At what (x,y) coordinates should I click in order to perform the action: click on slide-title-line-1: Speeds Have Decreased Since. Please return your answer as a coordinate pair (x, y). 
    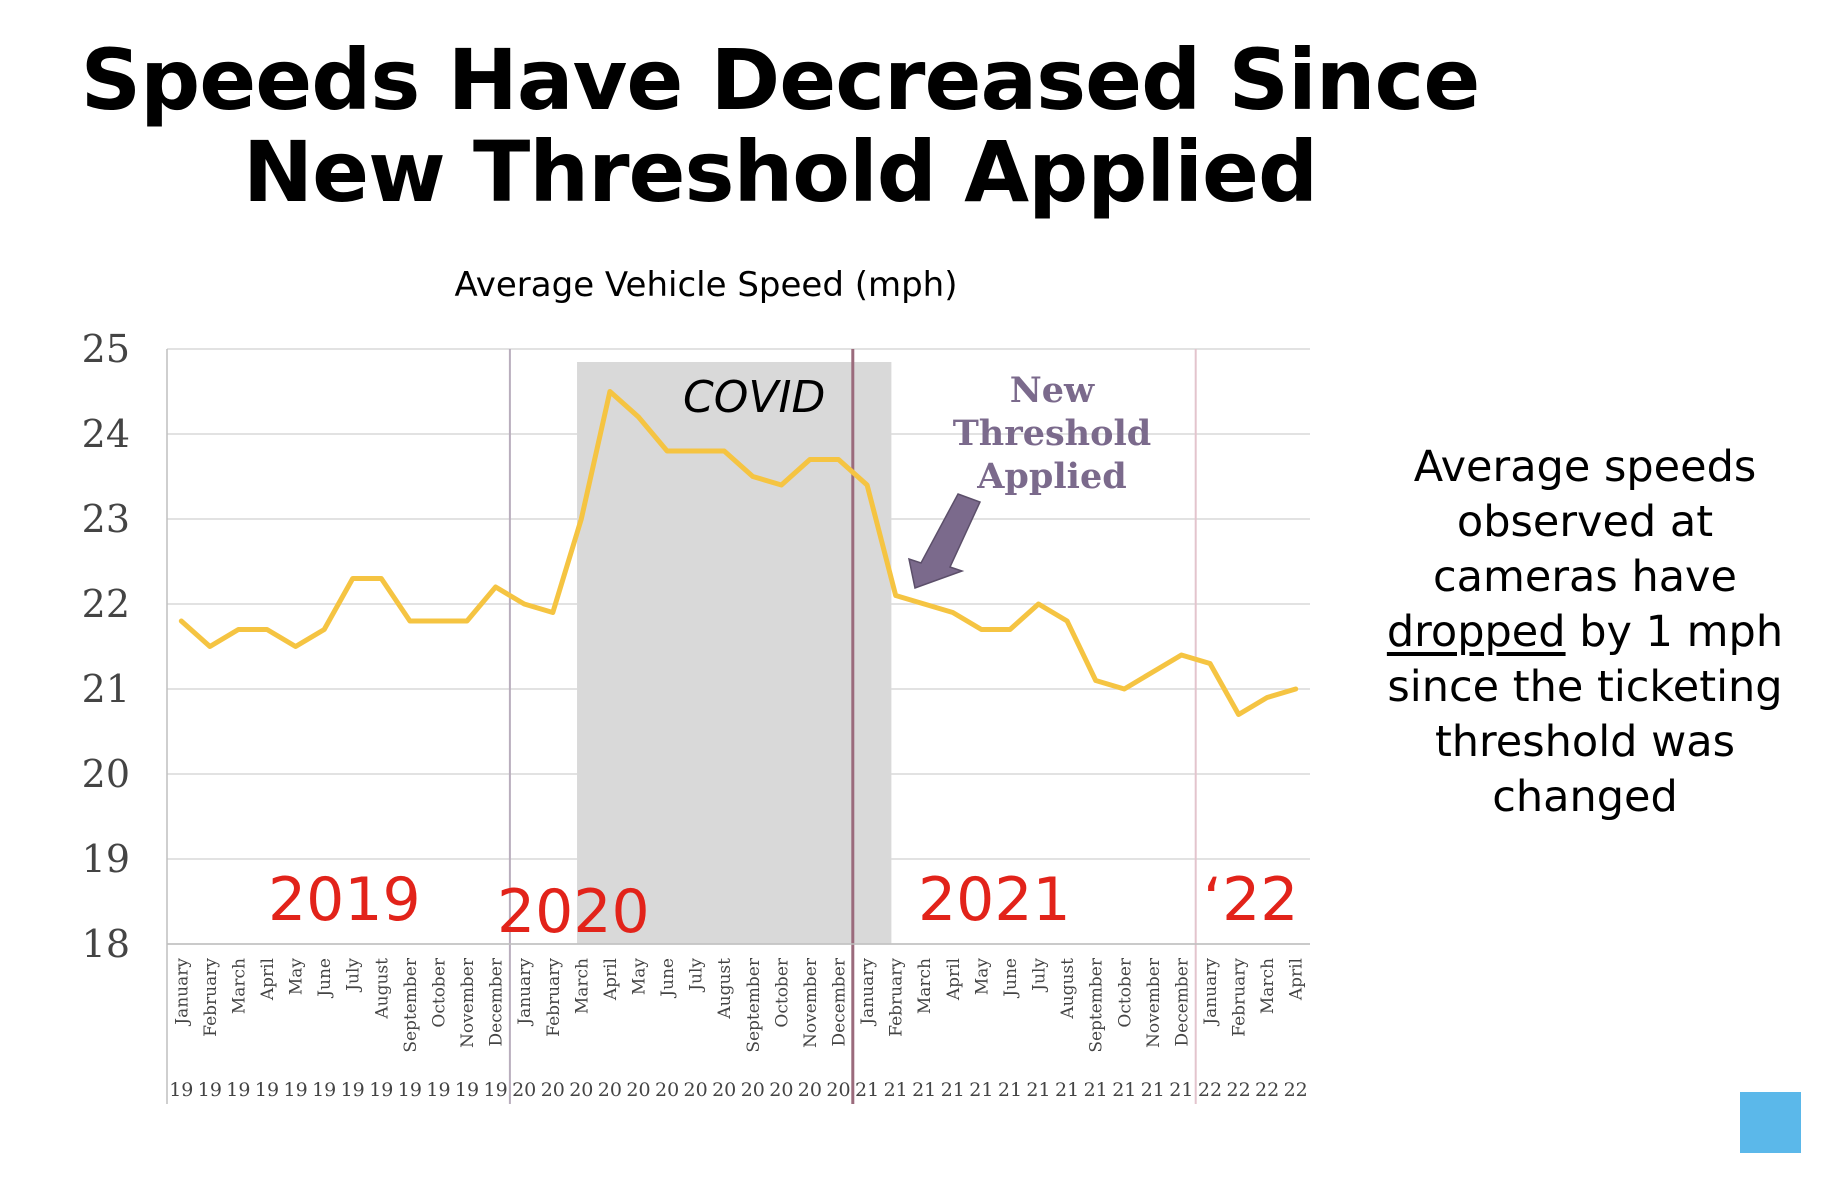
    Looking at the image, I should click on (780, 80).